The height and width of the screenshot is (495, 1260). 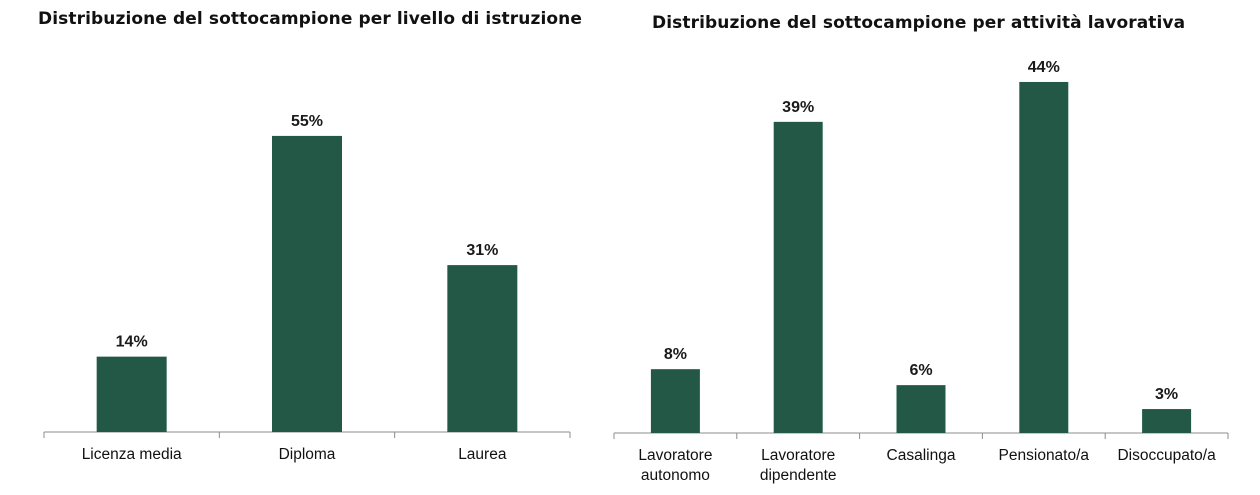 I want to click on edu-tick-label: Laurea, so click(x=482, y=454).